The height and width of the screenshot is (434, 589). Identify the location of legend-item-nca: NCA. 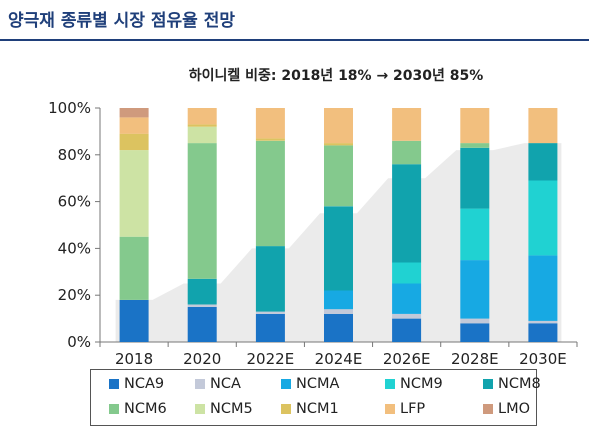
(218, 384).